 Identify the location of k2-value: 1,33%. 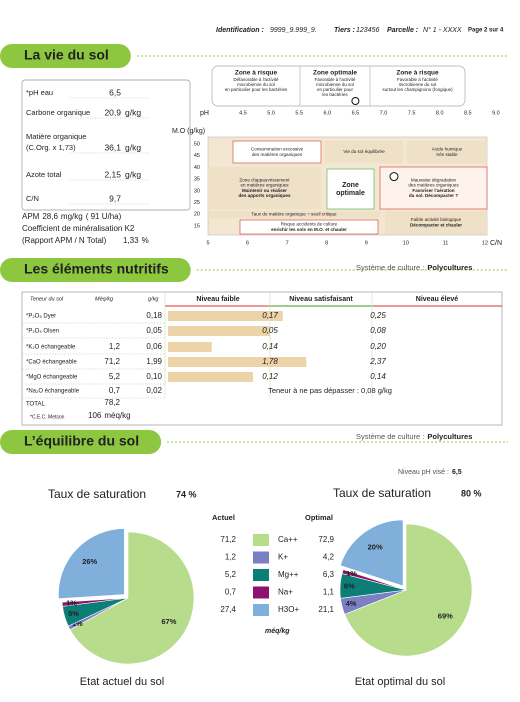
(136, 240).